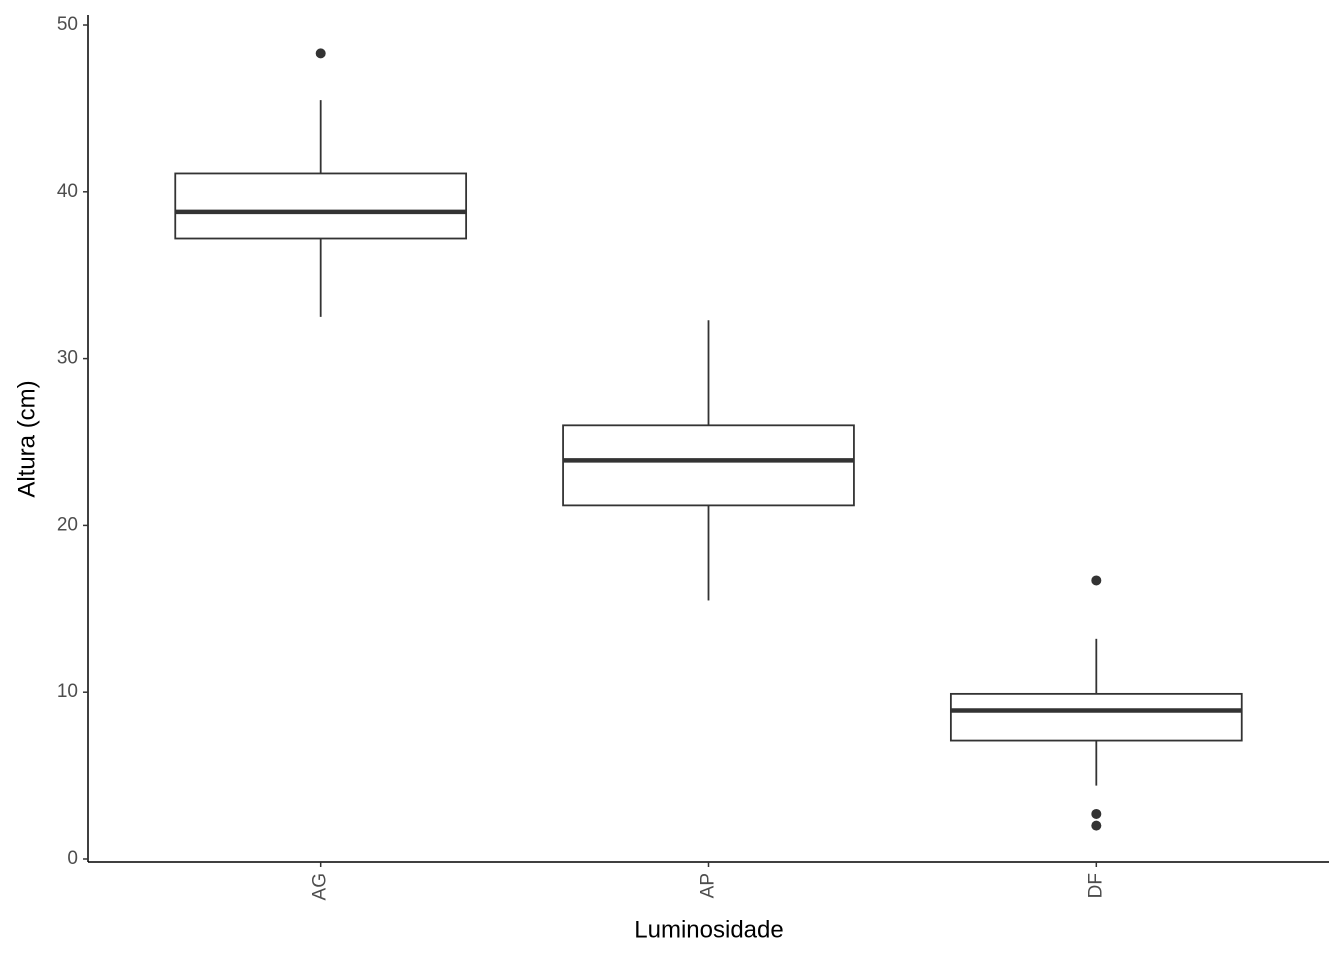 The image size is (1344, 960). What do you see at coordinates (708, 885) in the screenshot?
I see `x-tick-label: AP` at bounding box center [708, 885].